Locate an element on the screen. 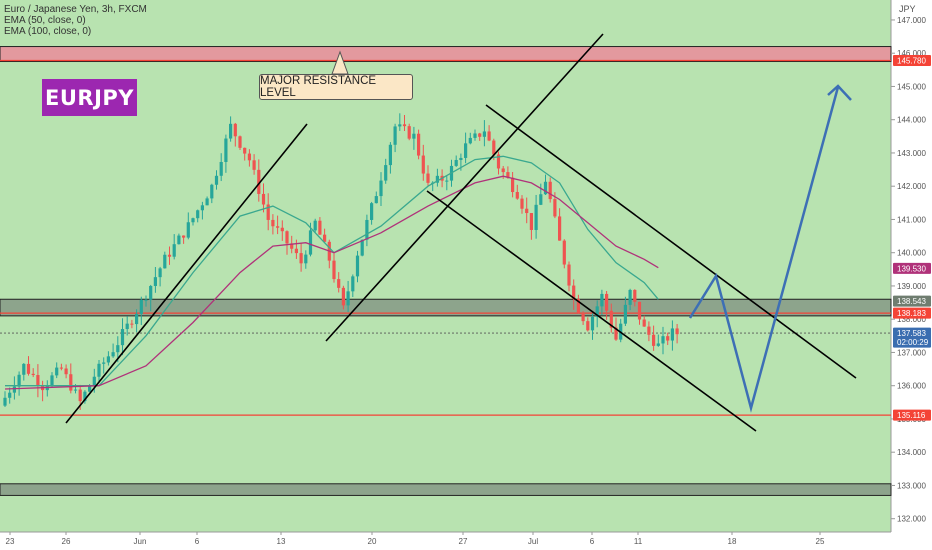 The width and height of the screenshot is (932, 550). y-tick-label: 143.000 is located at coordinates (911, 153).